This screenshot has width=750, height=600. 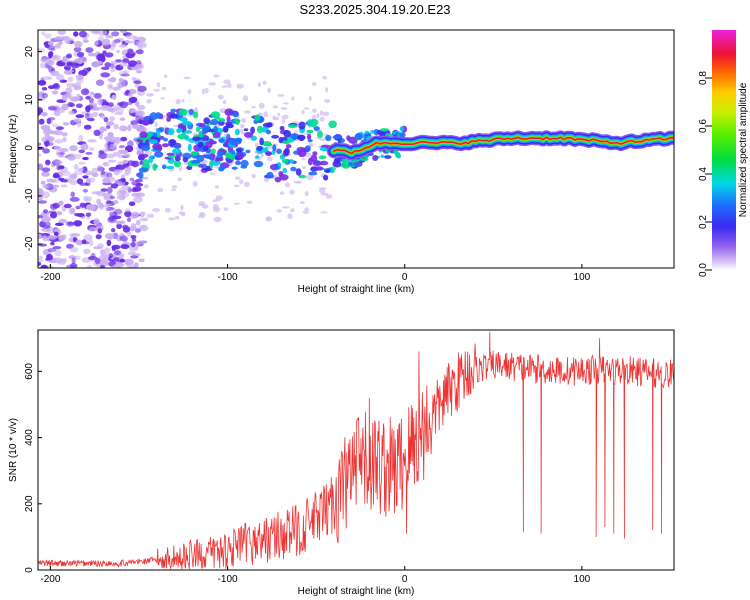 What do you see at coordinates (356, 289) in the screenshot?
I see `spectrogram-xlabel: Height of straight line (km)` at bounding box center [356, 289].